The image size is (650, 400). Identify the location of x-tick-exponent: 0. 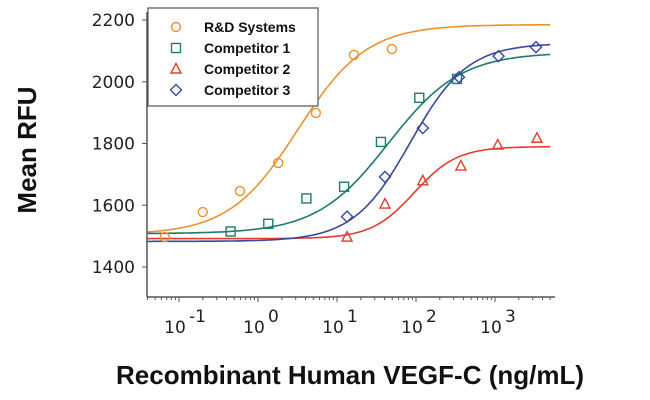
(273, 317).